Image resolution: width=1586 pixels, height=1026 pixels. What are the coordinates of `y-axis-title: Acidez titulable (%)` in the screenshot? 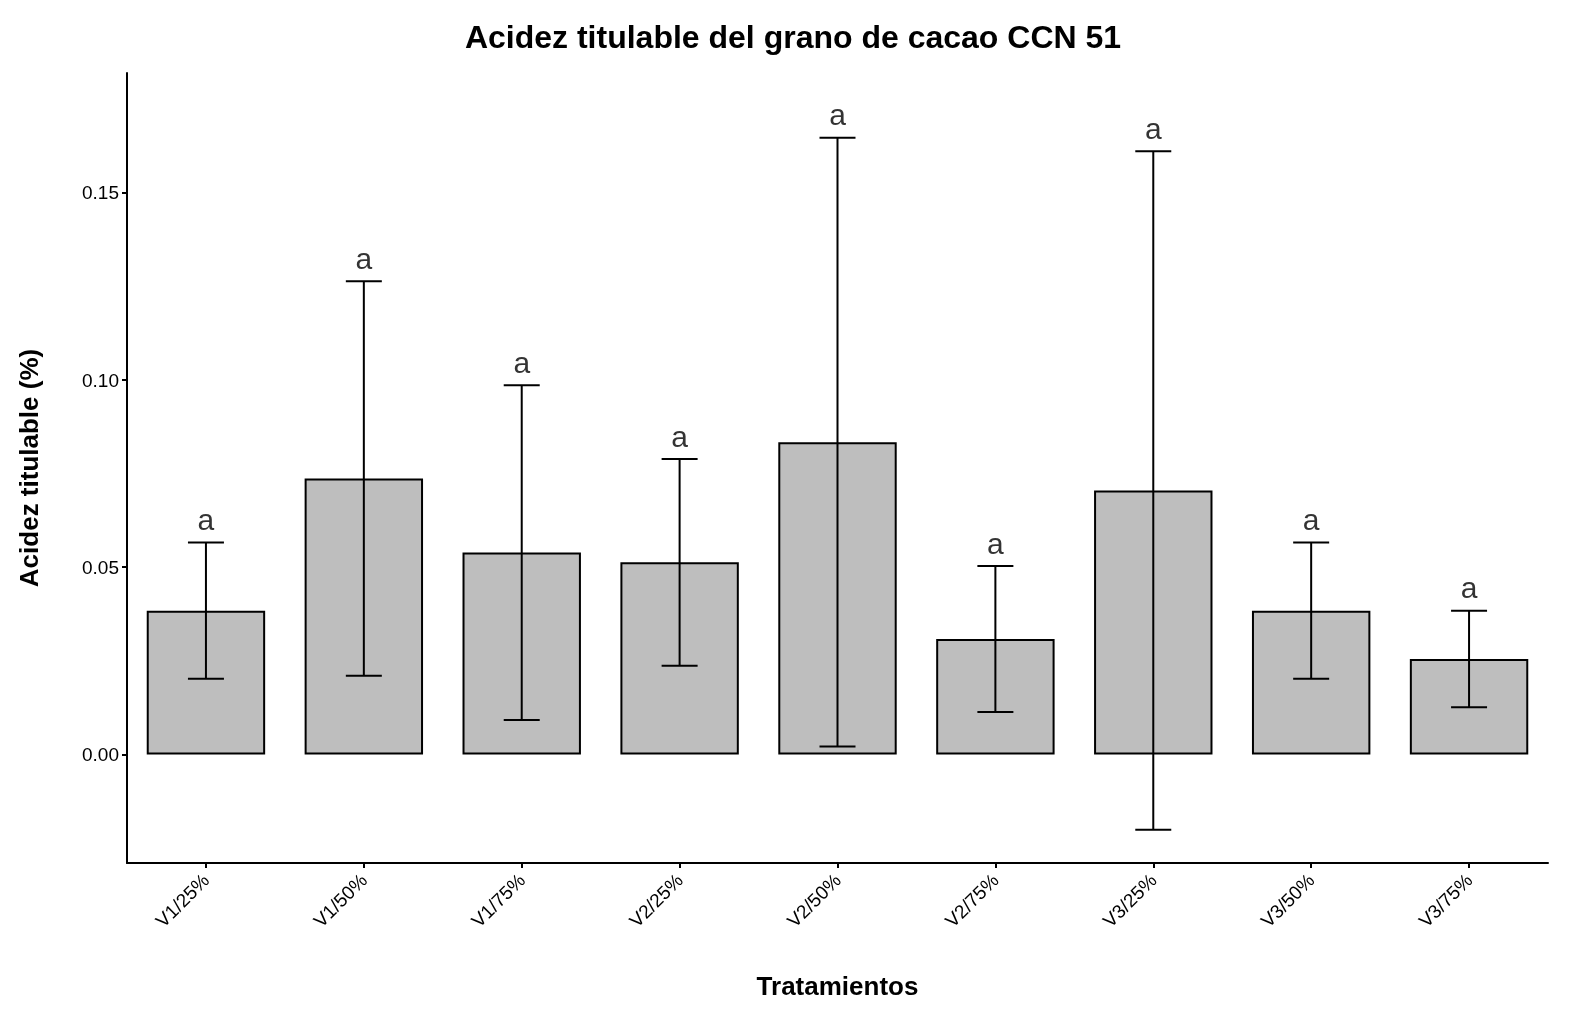 It's located at (29, 468).